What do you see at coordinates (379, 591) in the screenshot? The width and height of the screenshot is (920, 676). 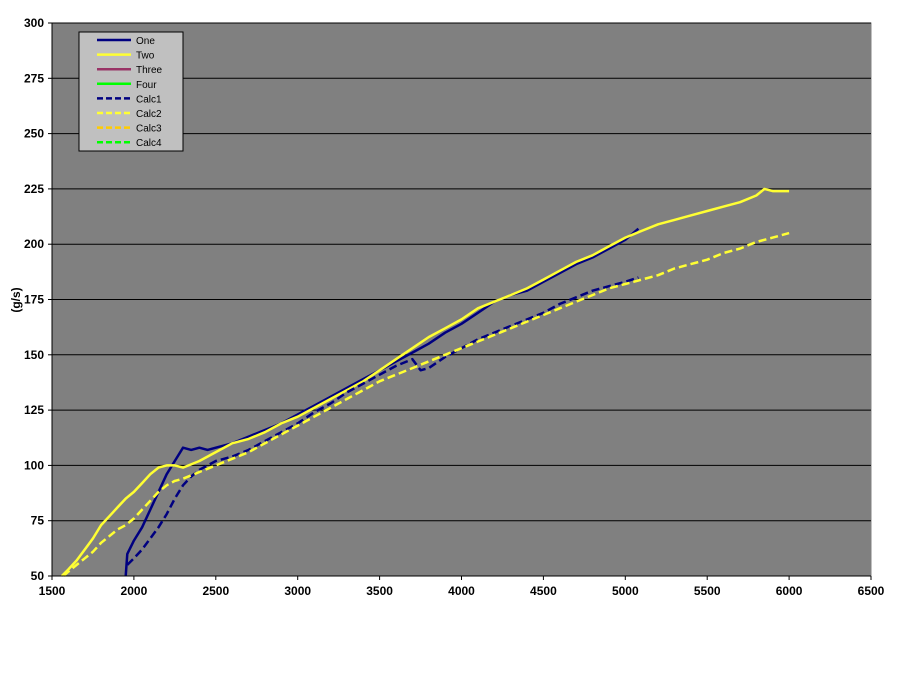 I see `x-tick-label: 3500` at bounding box center [379, 591].